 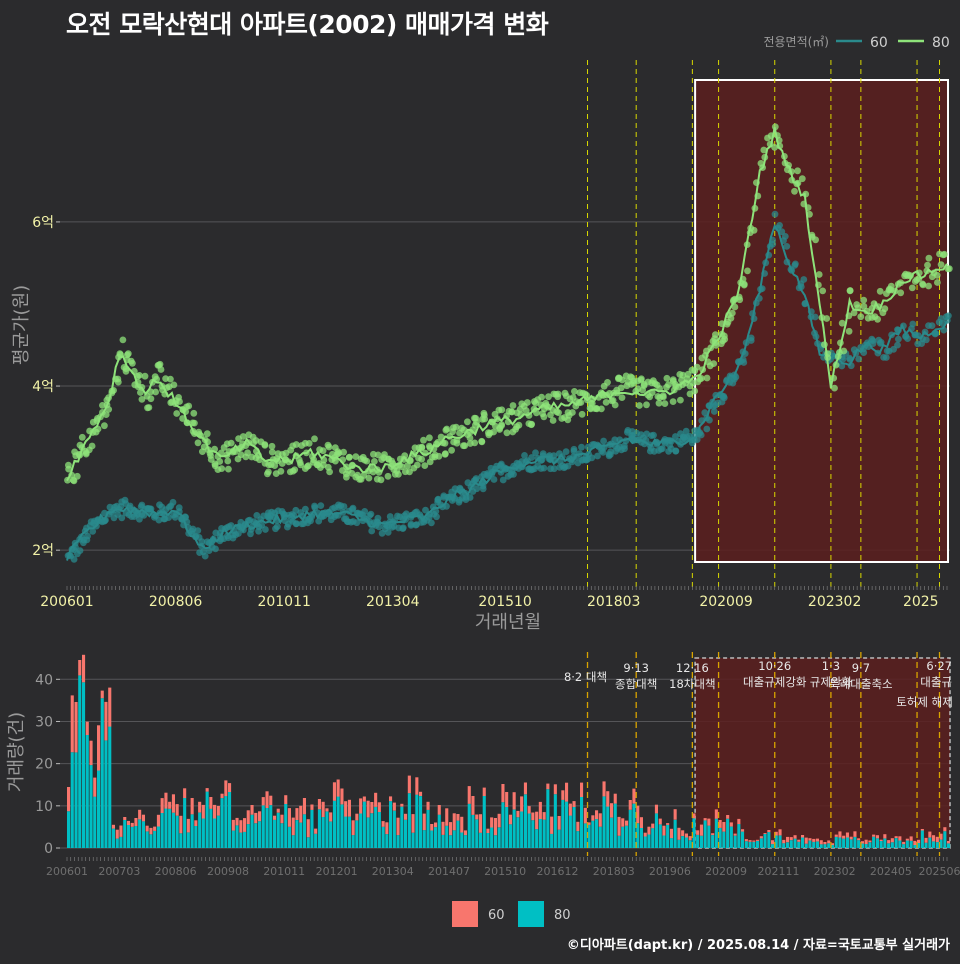 What do you see at coordinates (44, 680) in the screenshot?
I see `volume-y-tick-label: 40` at bounding box center [44, 680].